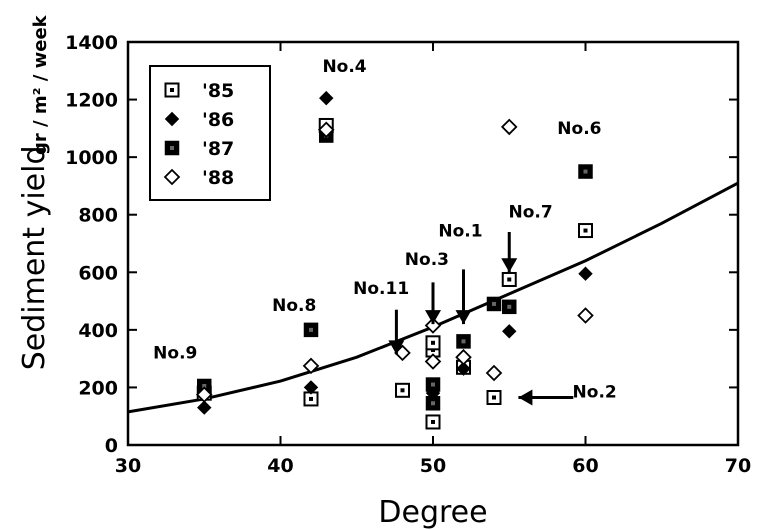 This screenshot has height=530, width=760. What do you see at coordinates (40, 84) in the screenshot?
I see `y-axis-unit: gr / m² / week` at bounding box center [40, 84].